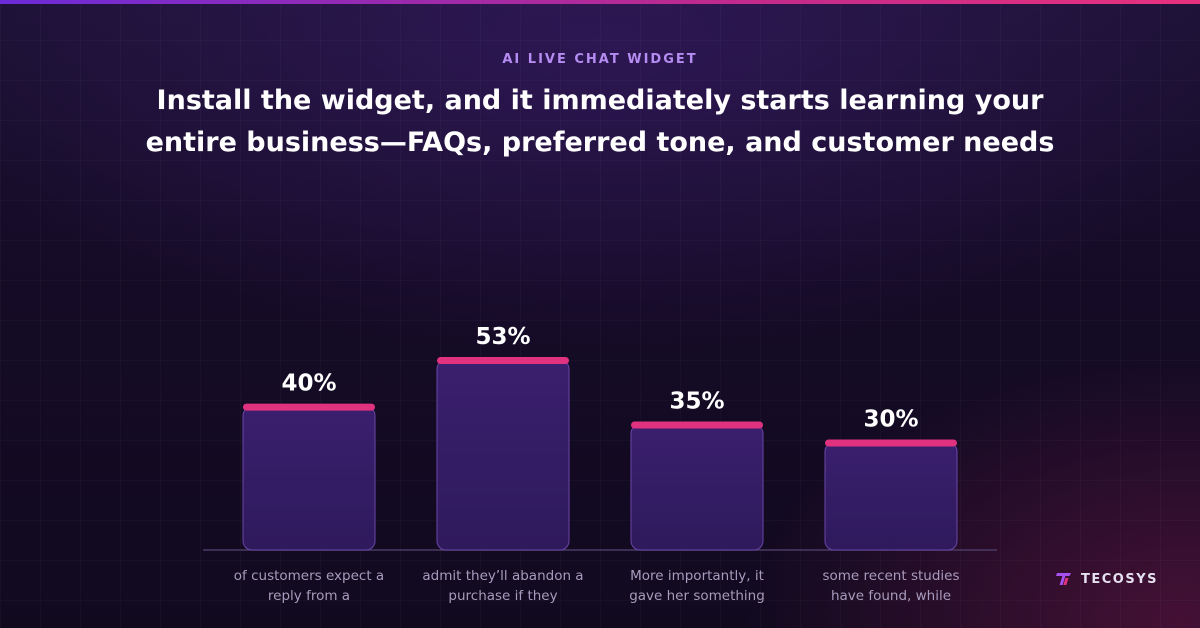 The image size is (1200, 628). I want to click on category-label-line: purchase if they, so click(502, 596).